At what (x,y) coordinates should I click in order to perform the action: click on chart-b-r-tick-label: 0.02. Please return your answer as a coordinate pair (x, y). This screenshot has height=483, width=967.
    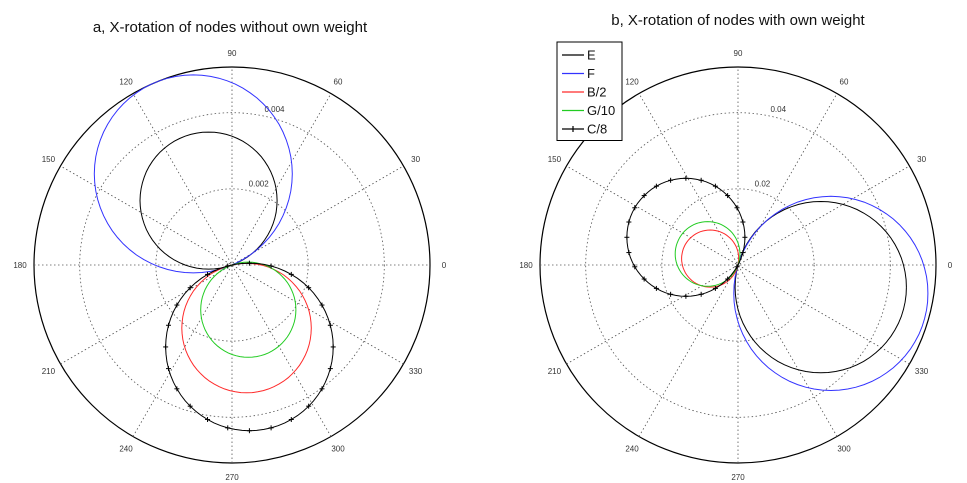
    Looking at the image, I should click on (763, 184).